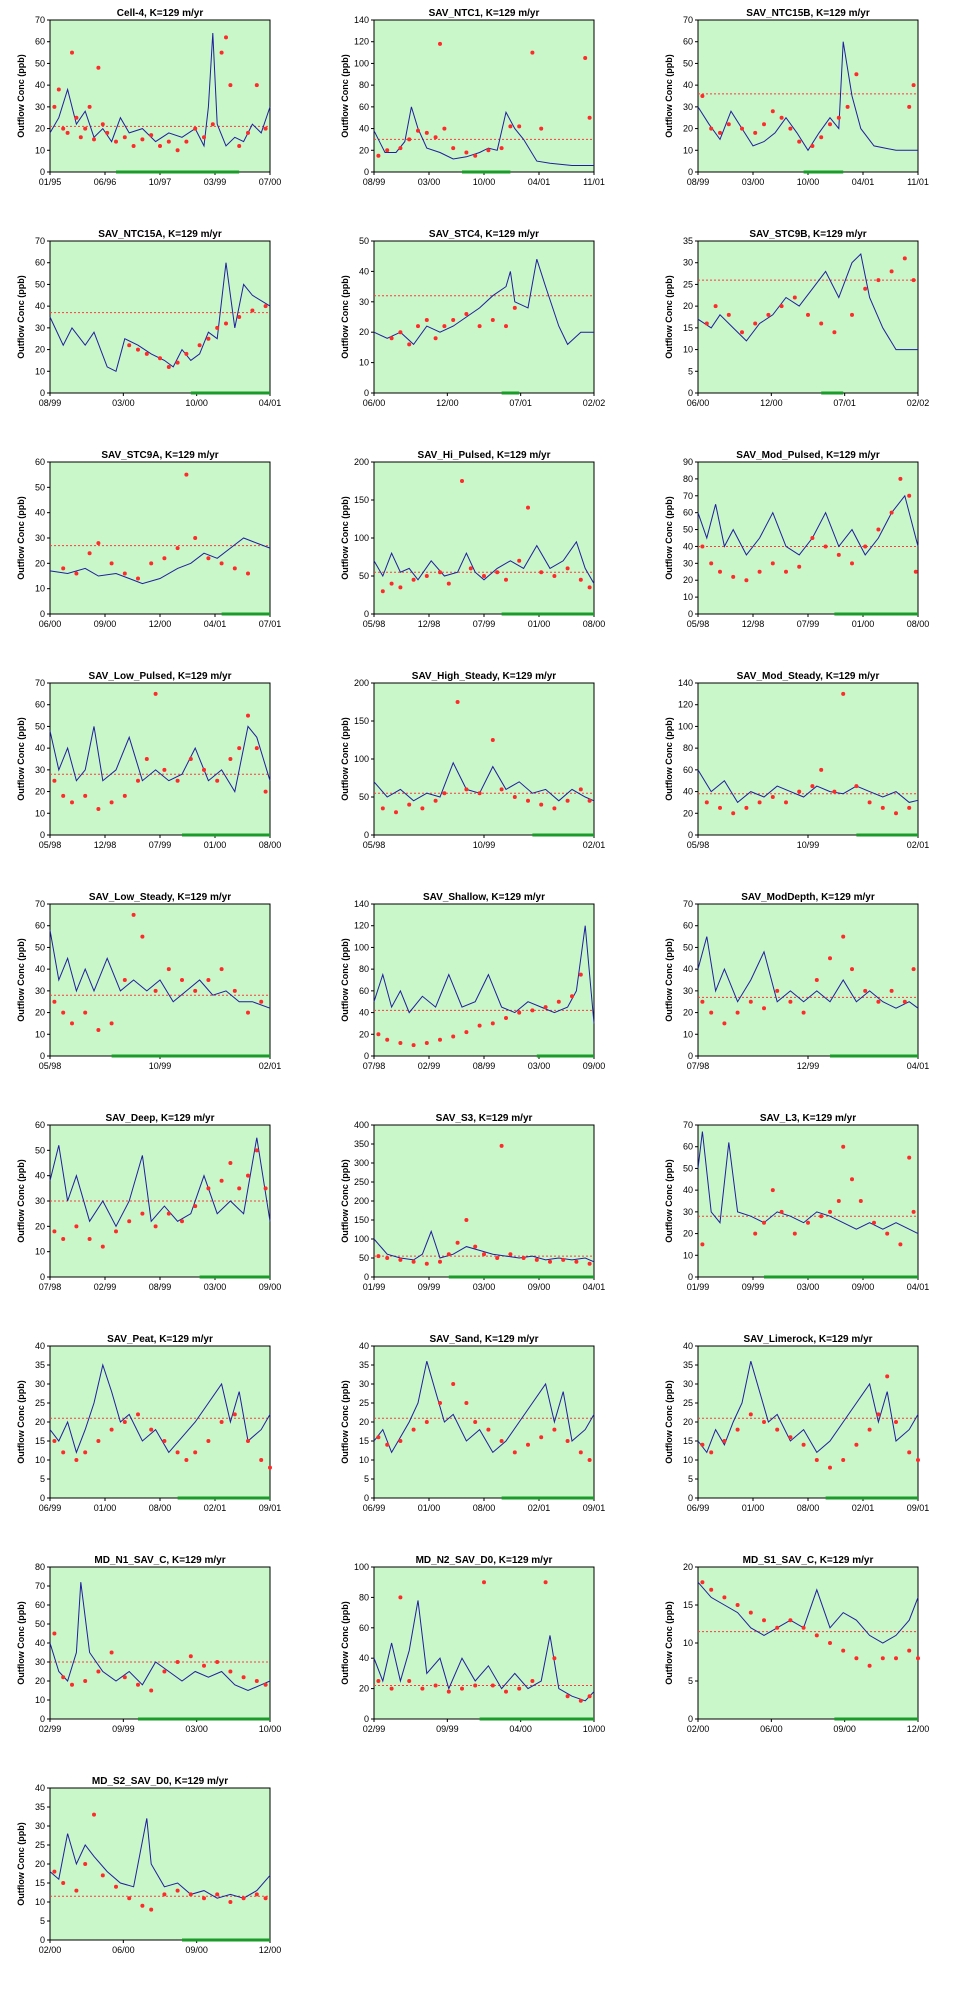  Describe the element at coordinates (105, 845) in the screenshot. I see `x-tick-label: 12/98` at that location.